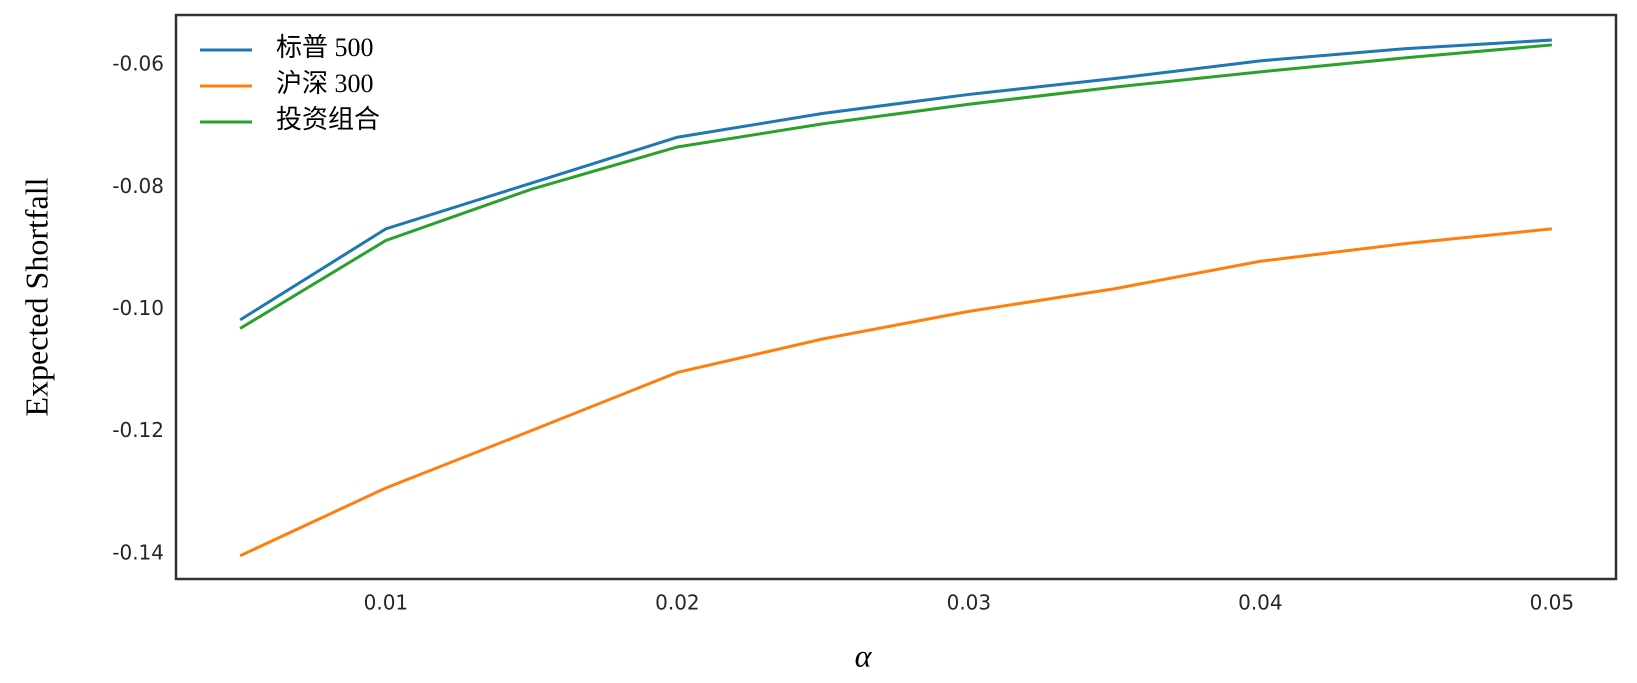  I want to click on x-tick-label: 0.01, so click(386, 603).